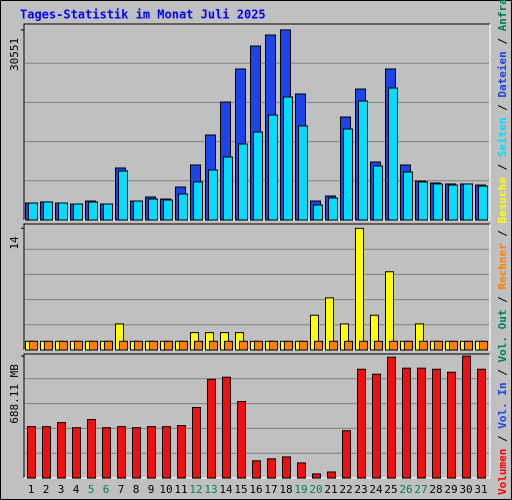  What do you see at coordinates (195, 489) in the screenshot?
I see `x-tick-label: 12` at bounding box center [195, 489].